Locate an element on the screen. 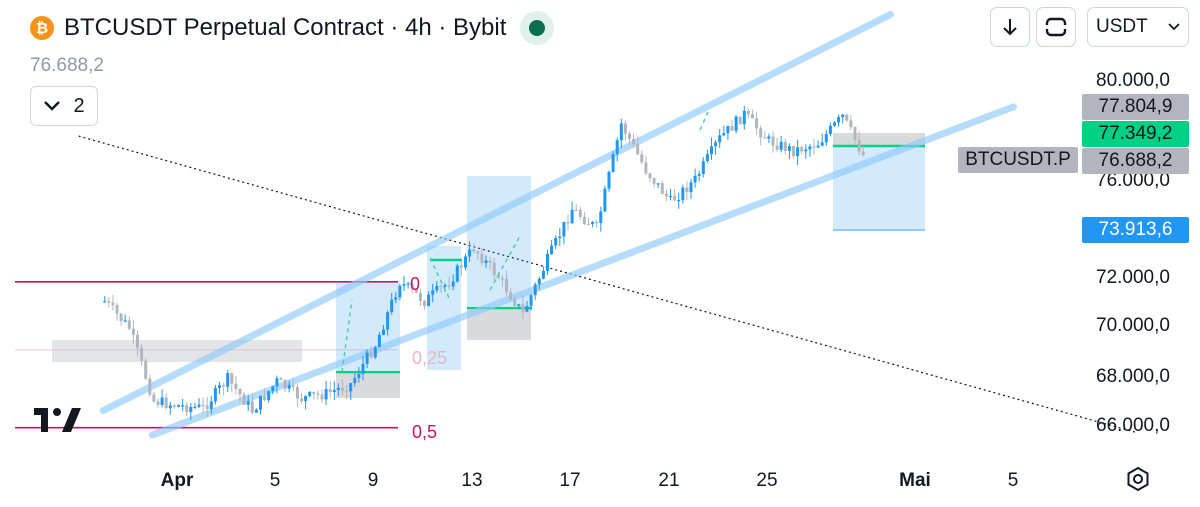 The height and width of the screenshot is (507, 1200). market-status-indicator is located at coordinates (537, 28).